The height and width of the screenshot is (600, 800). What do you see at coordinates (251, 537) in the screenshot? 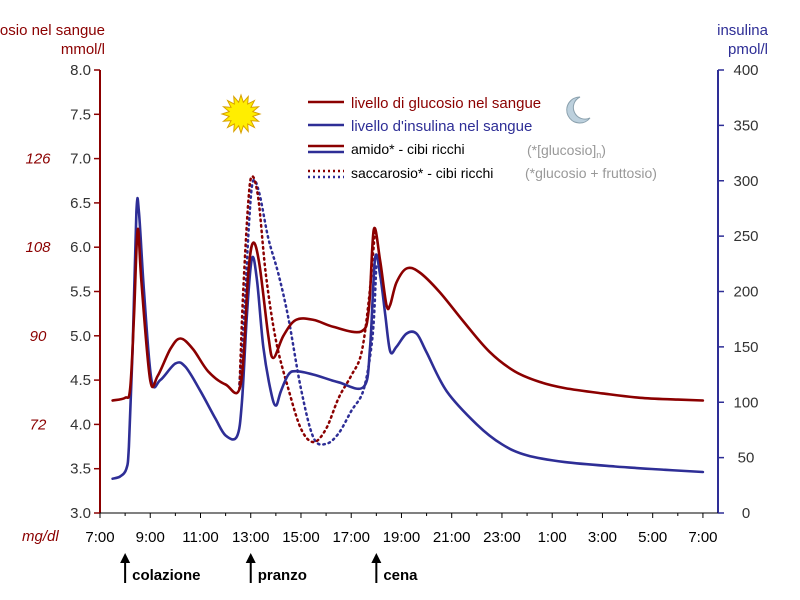
I see `x-tick-label: 13:00` at bounding box center [251, 537].